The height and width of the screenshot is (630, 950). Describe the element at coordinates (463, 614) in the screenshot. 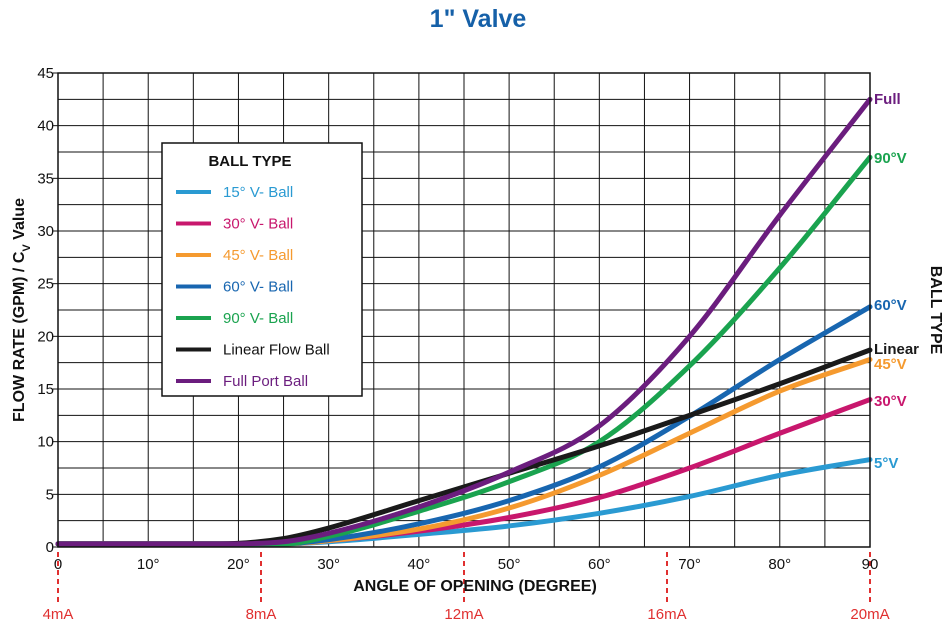

I see `current-marker-label: 12mA` at that location.